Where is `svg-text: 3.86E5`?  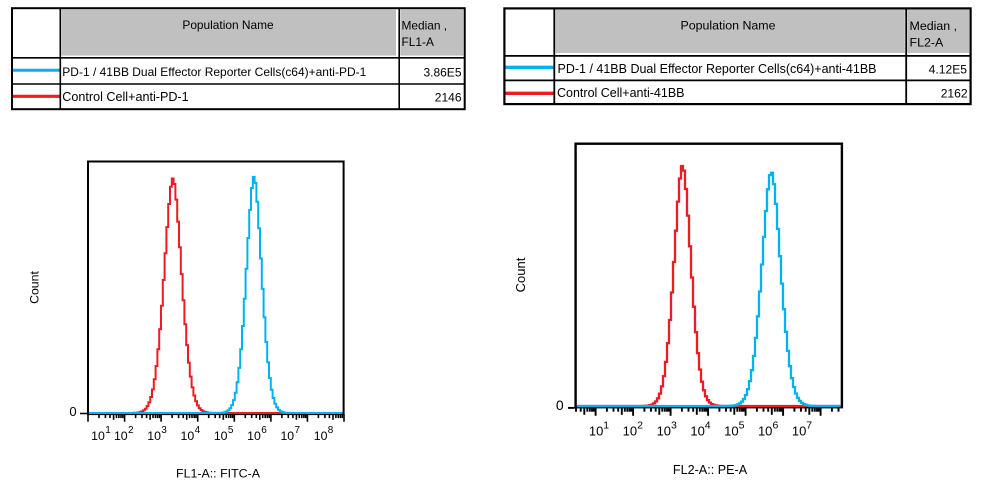 svg-text: 3.86E5 is located at coordinates (442, 73).